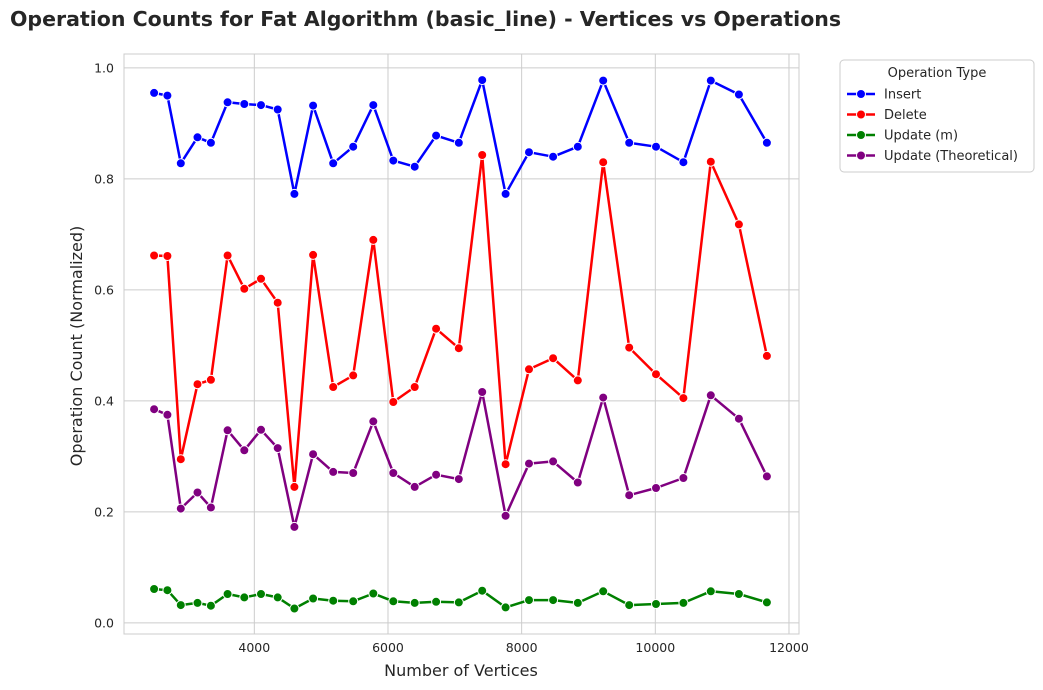 This screenshot has height=690, width=1043. Describe the element at coordinates (104, 289) in the screenshot. I see `y-tick-label: 0.6` at that location.